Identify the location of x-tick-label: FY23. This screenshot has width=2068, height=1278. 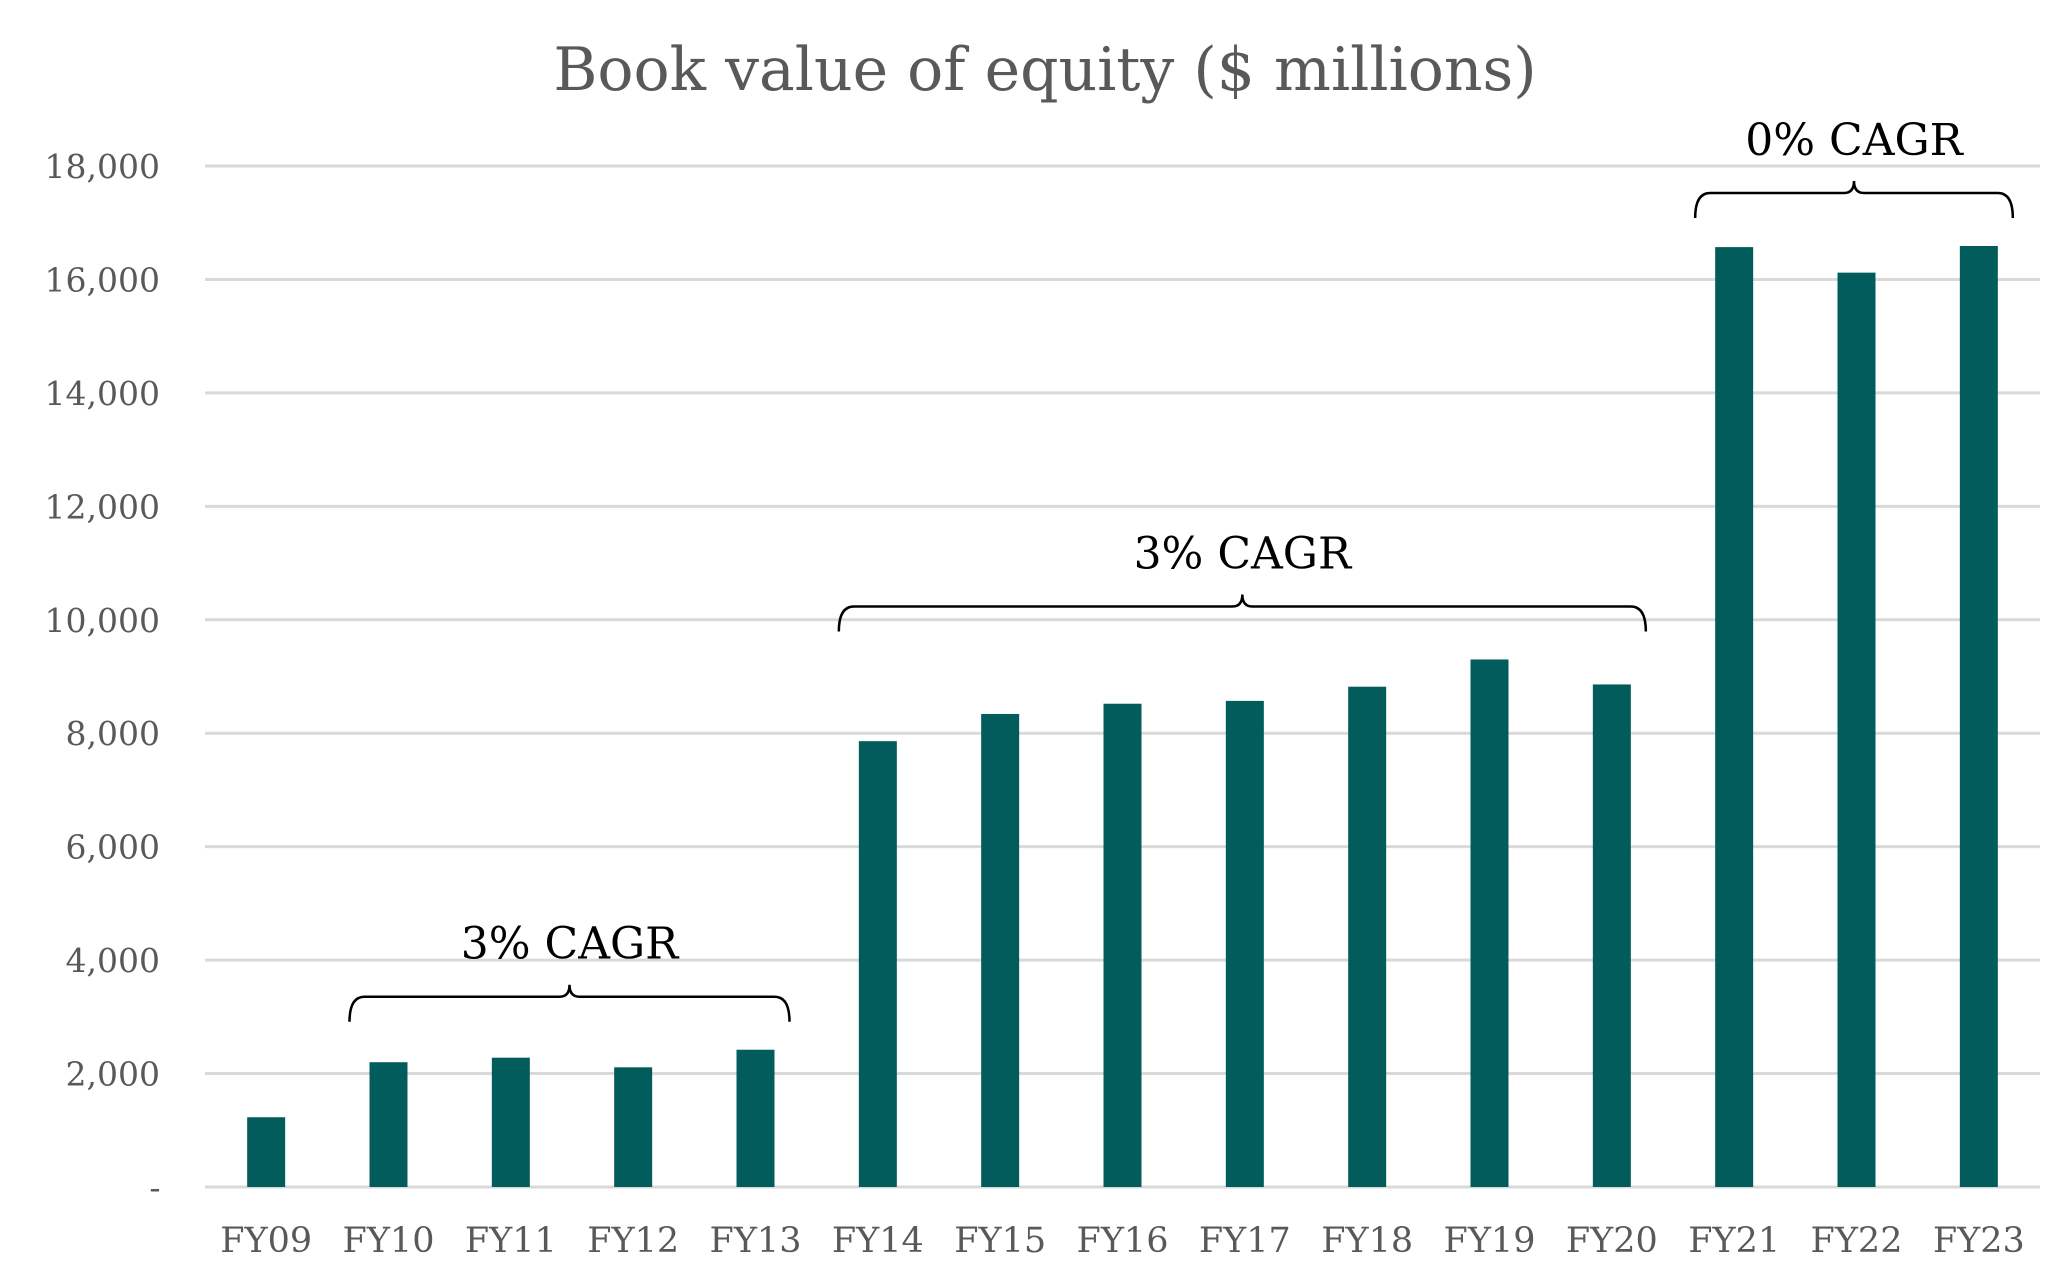
(1979, 1241).